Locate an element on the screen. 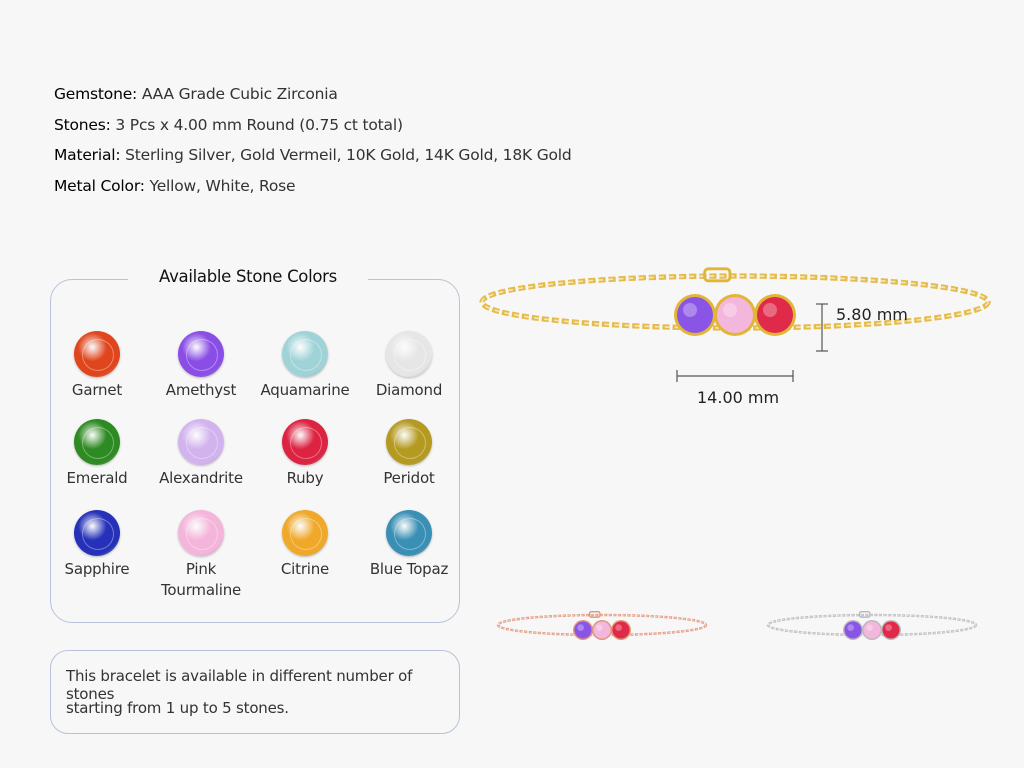 Image resolution: width=1024 pixels, height=768 pixels. stone-name: Citrine is located at coordinates (305, 569).